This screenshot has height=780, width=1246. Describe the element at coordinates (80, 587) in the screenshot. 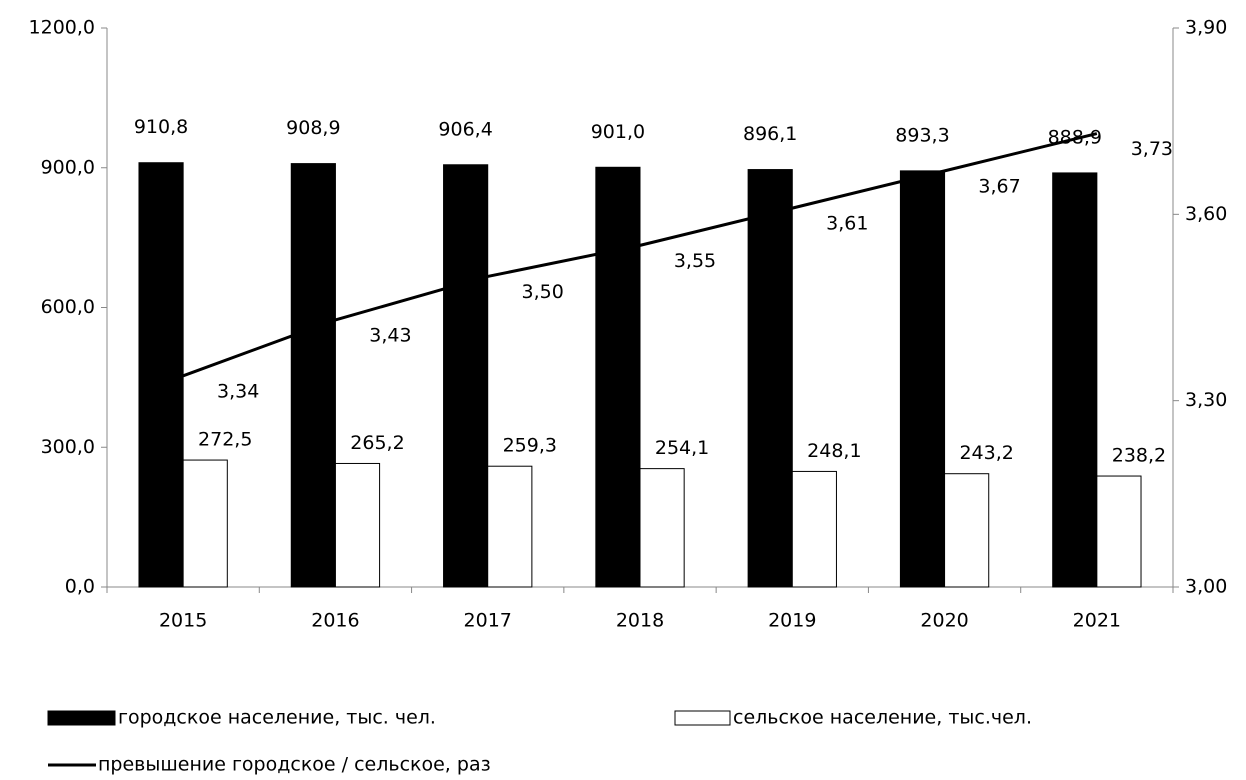

I see `y-tick-label: 0,0` at that location.